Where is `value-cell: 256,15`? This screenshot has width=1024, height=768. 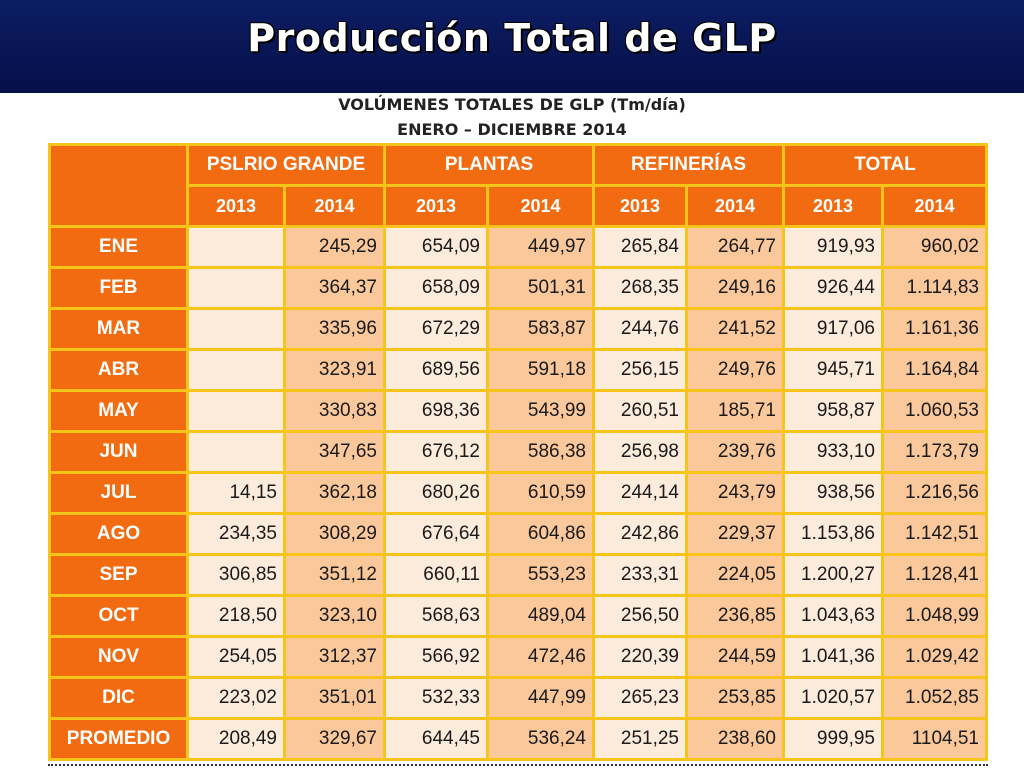
value-cell: 256,15 is located at coordinates (640, 370).